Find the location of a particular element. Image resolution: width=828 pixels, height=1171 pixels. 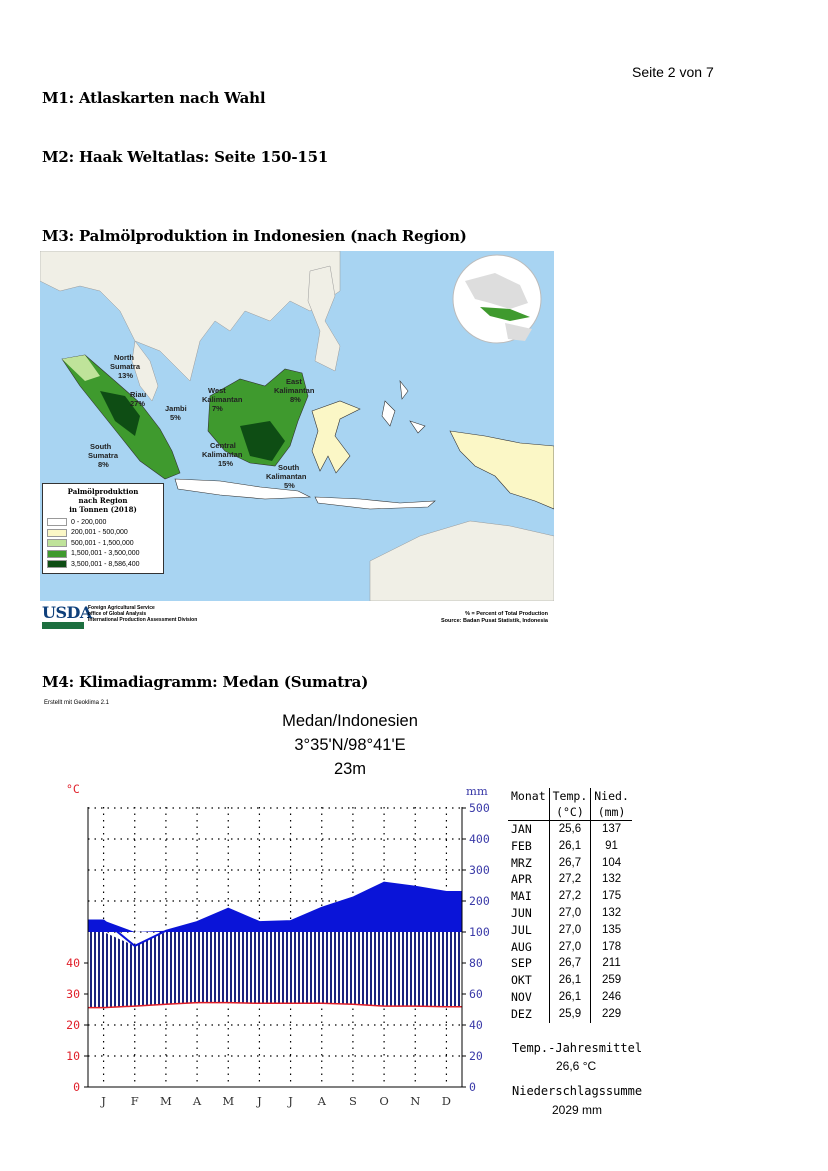

malay-peninsula is located at coordinates (145, 371).